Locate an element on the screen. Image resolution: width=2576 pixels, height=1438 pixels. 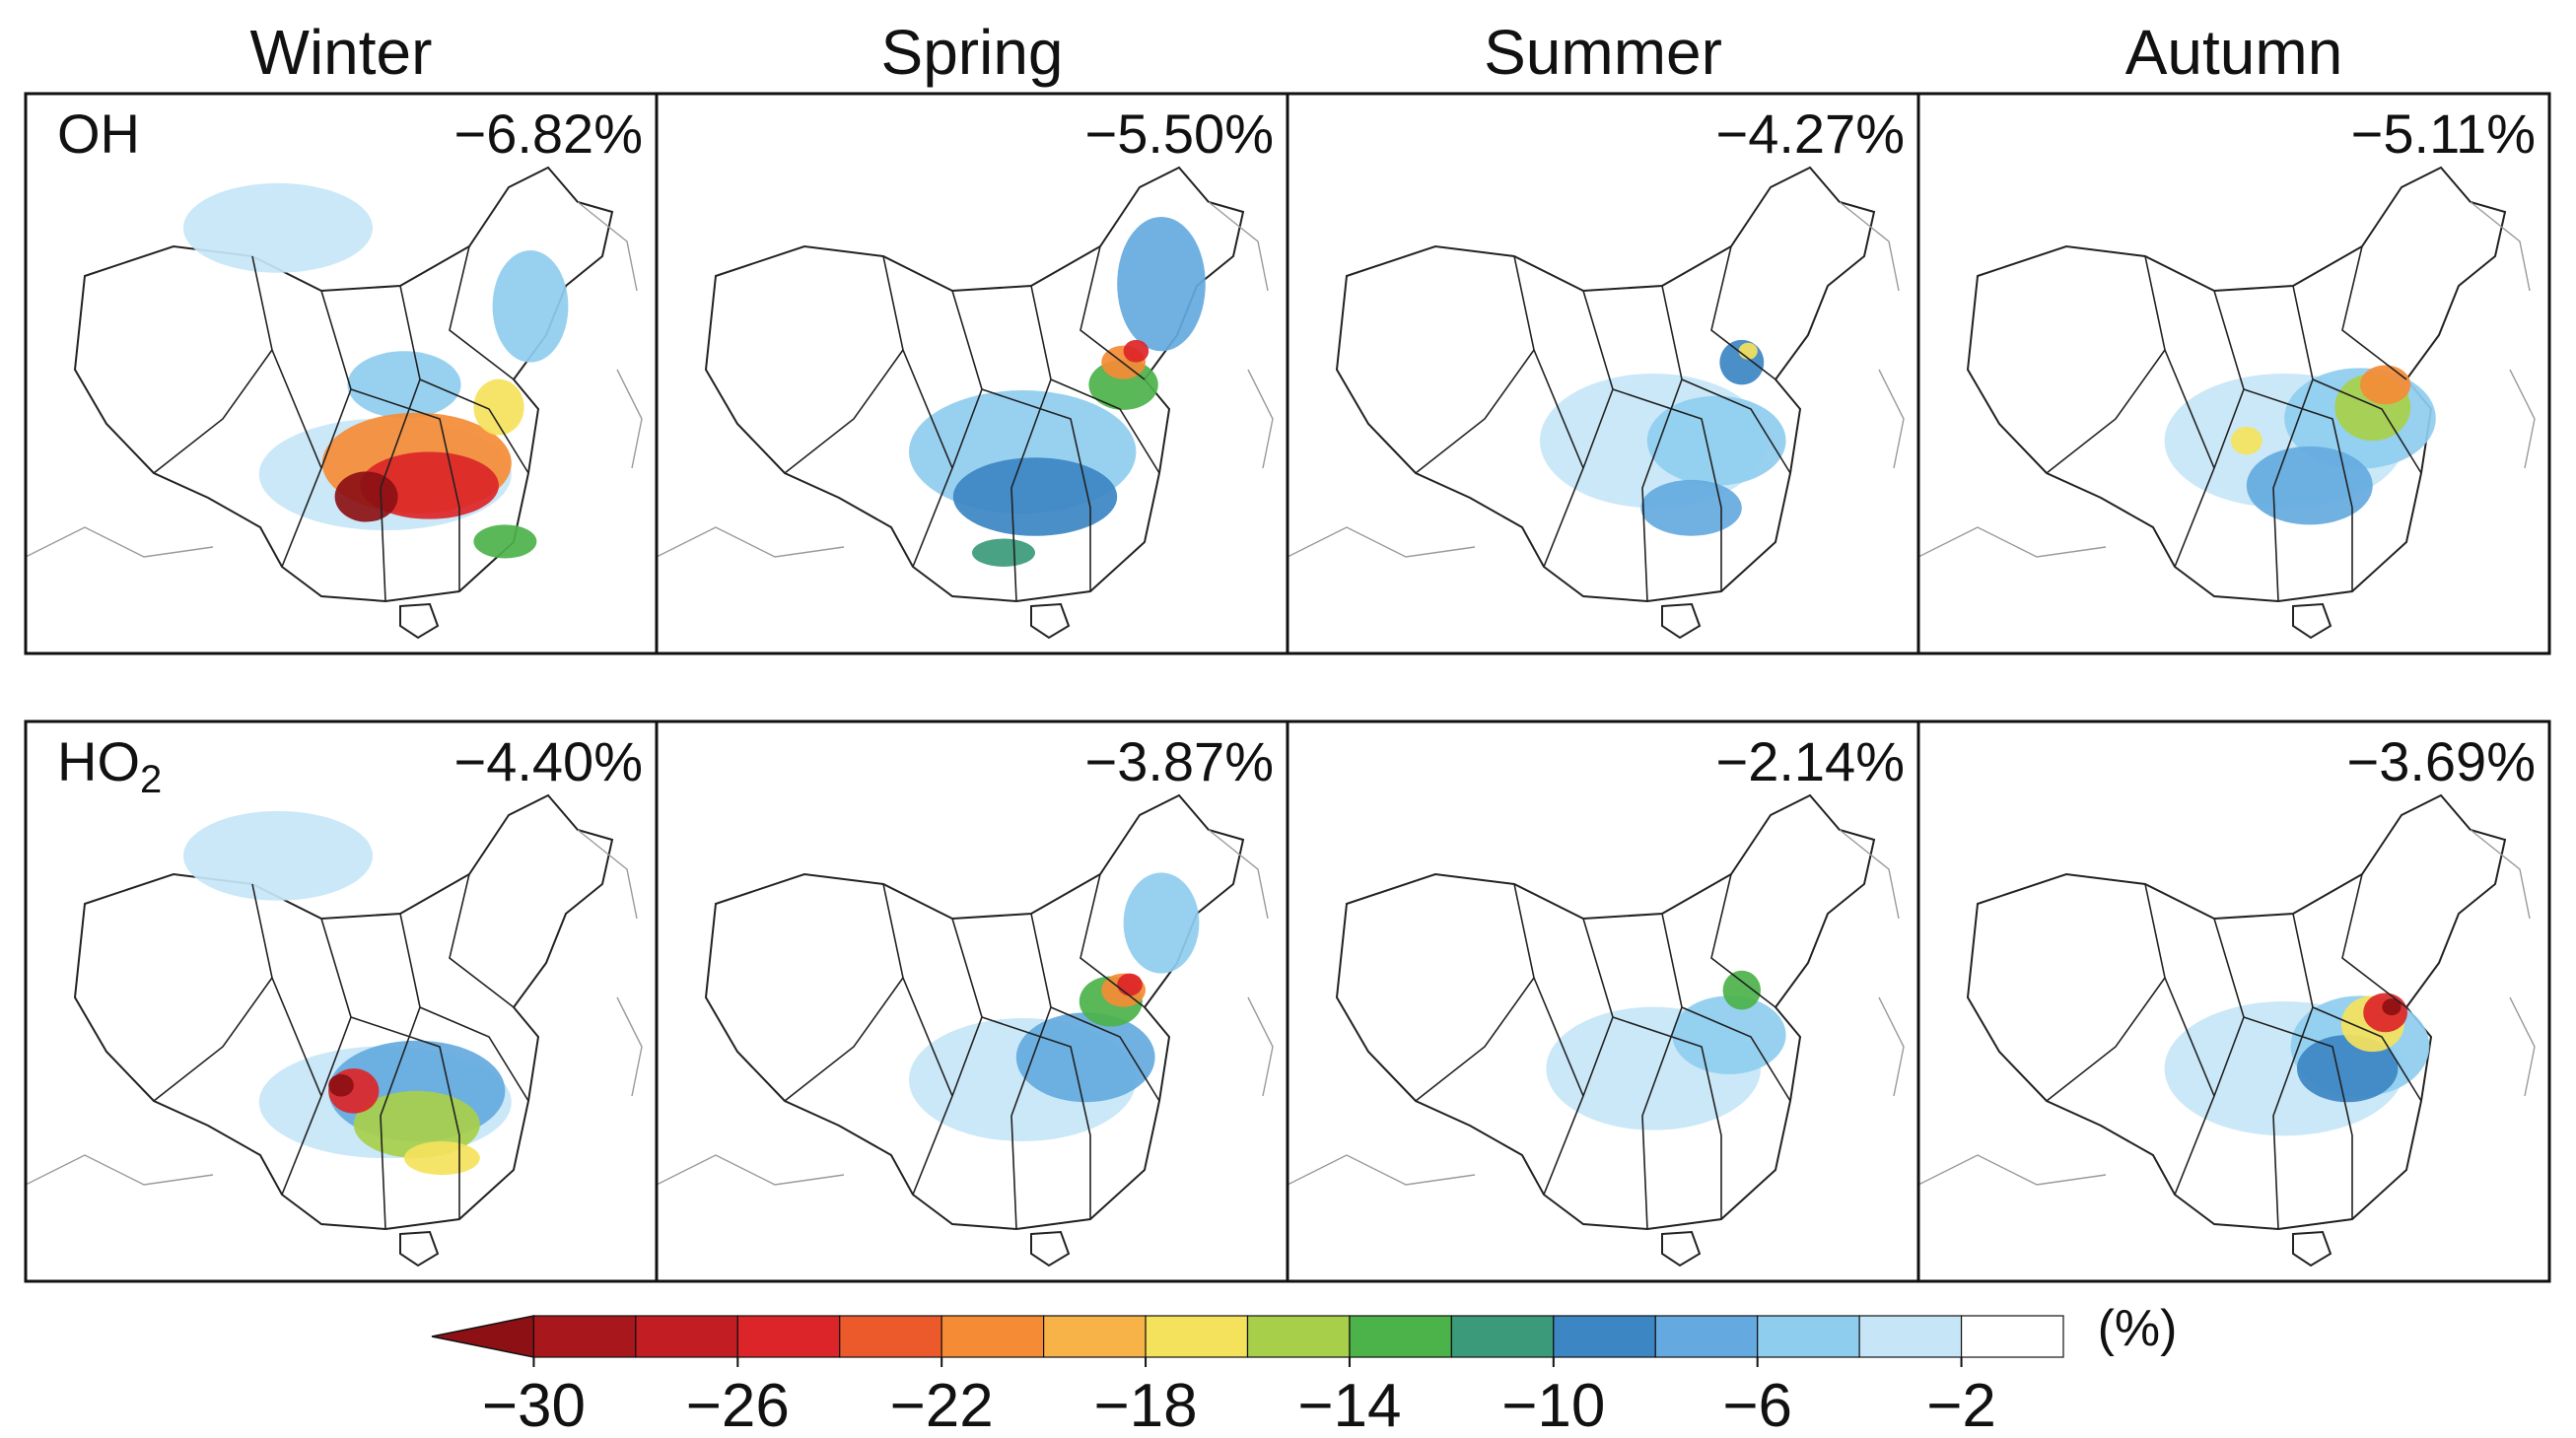
colorbar-tick-label: −10 is located at coordinates (1553, 1405).